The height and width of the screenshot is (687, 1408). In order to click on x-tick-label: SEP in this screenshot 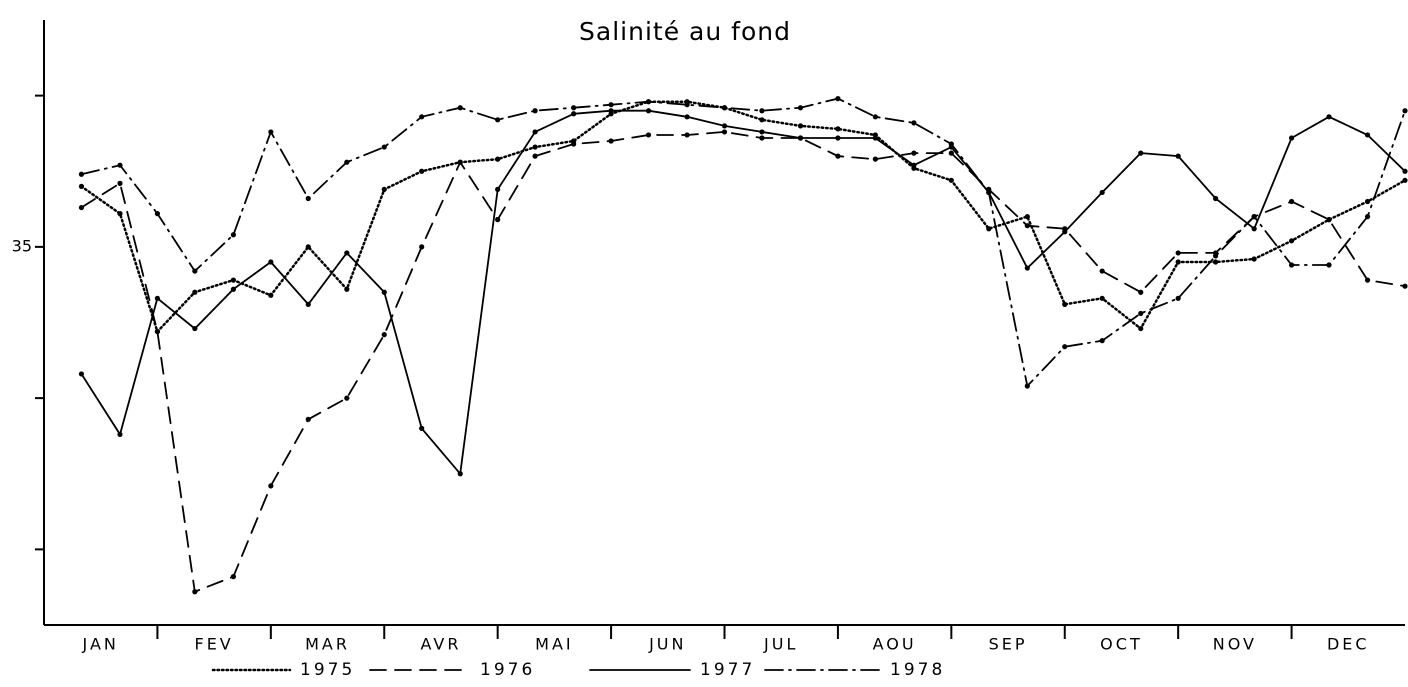, I will do `click(1008, 644)`.